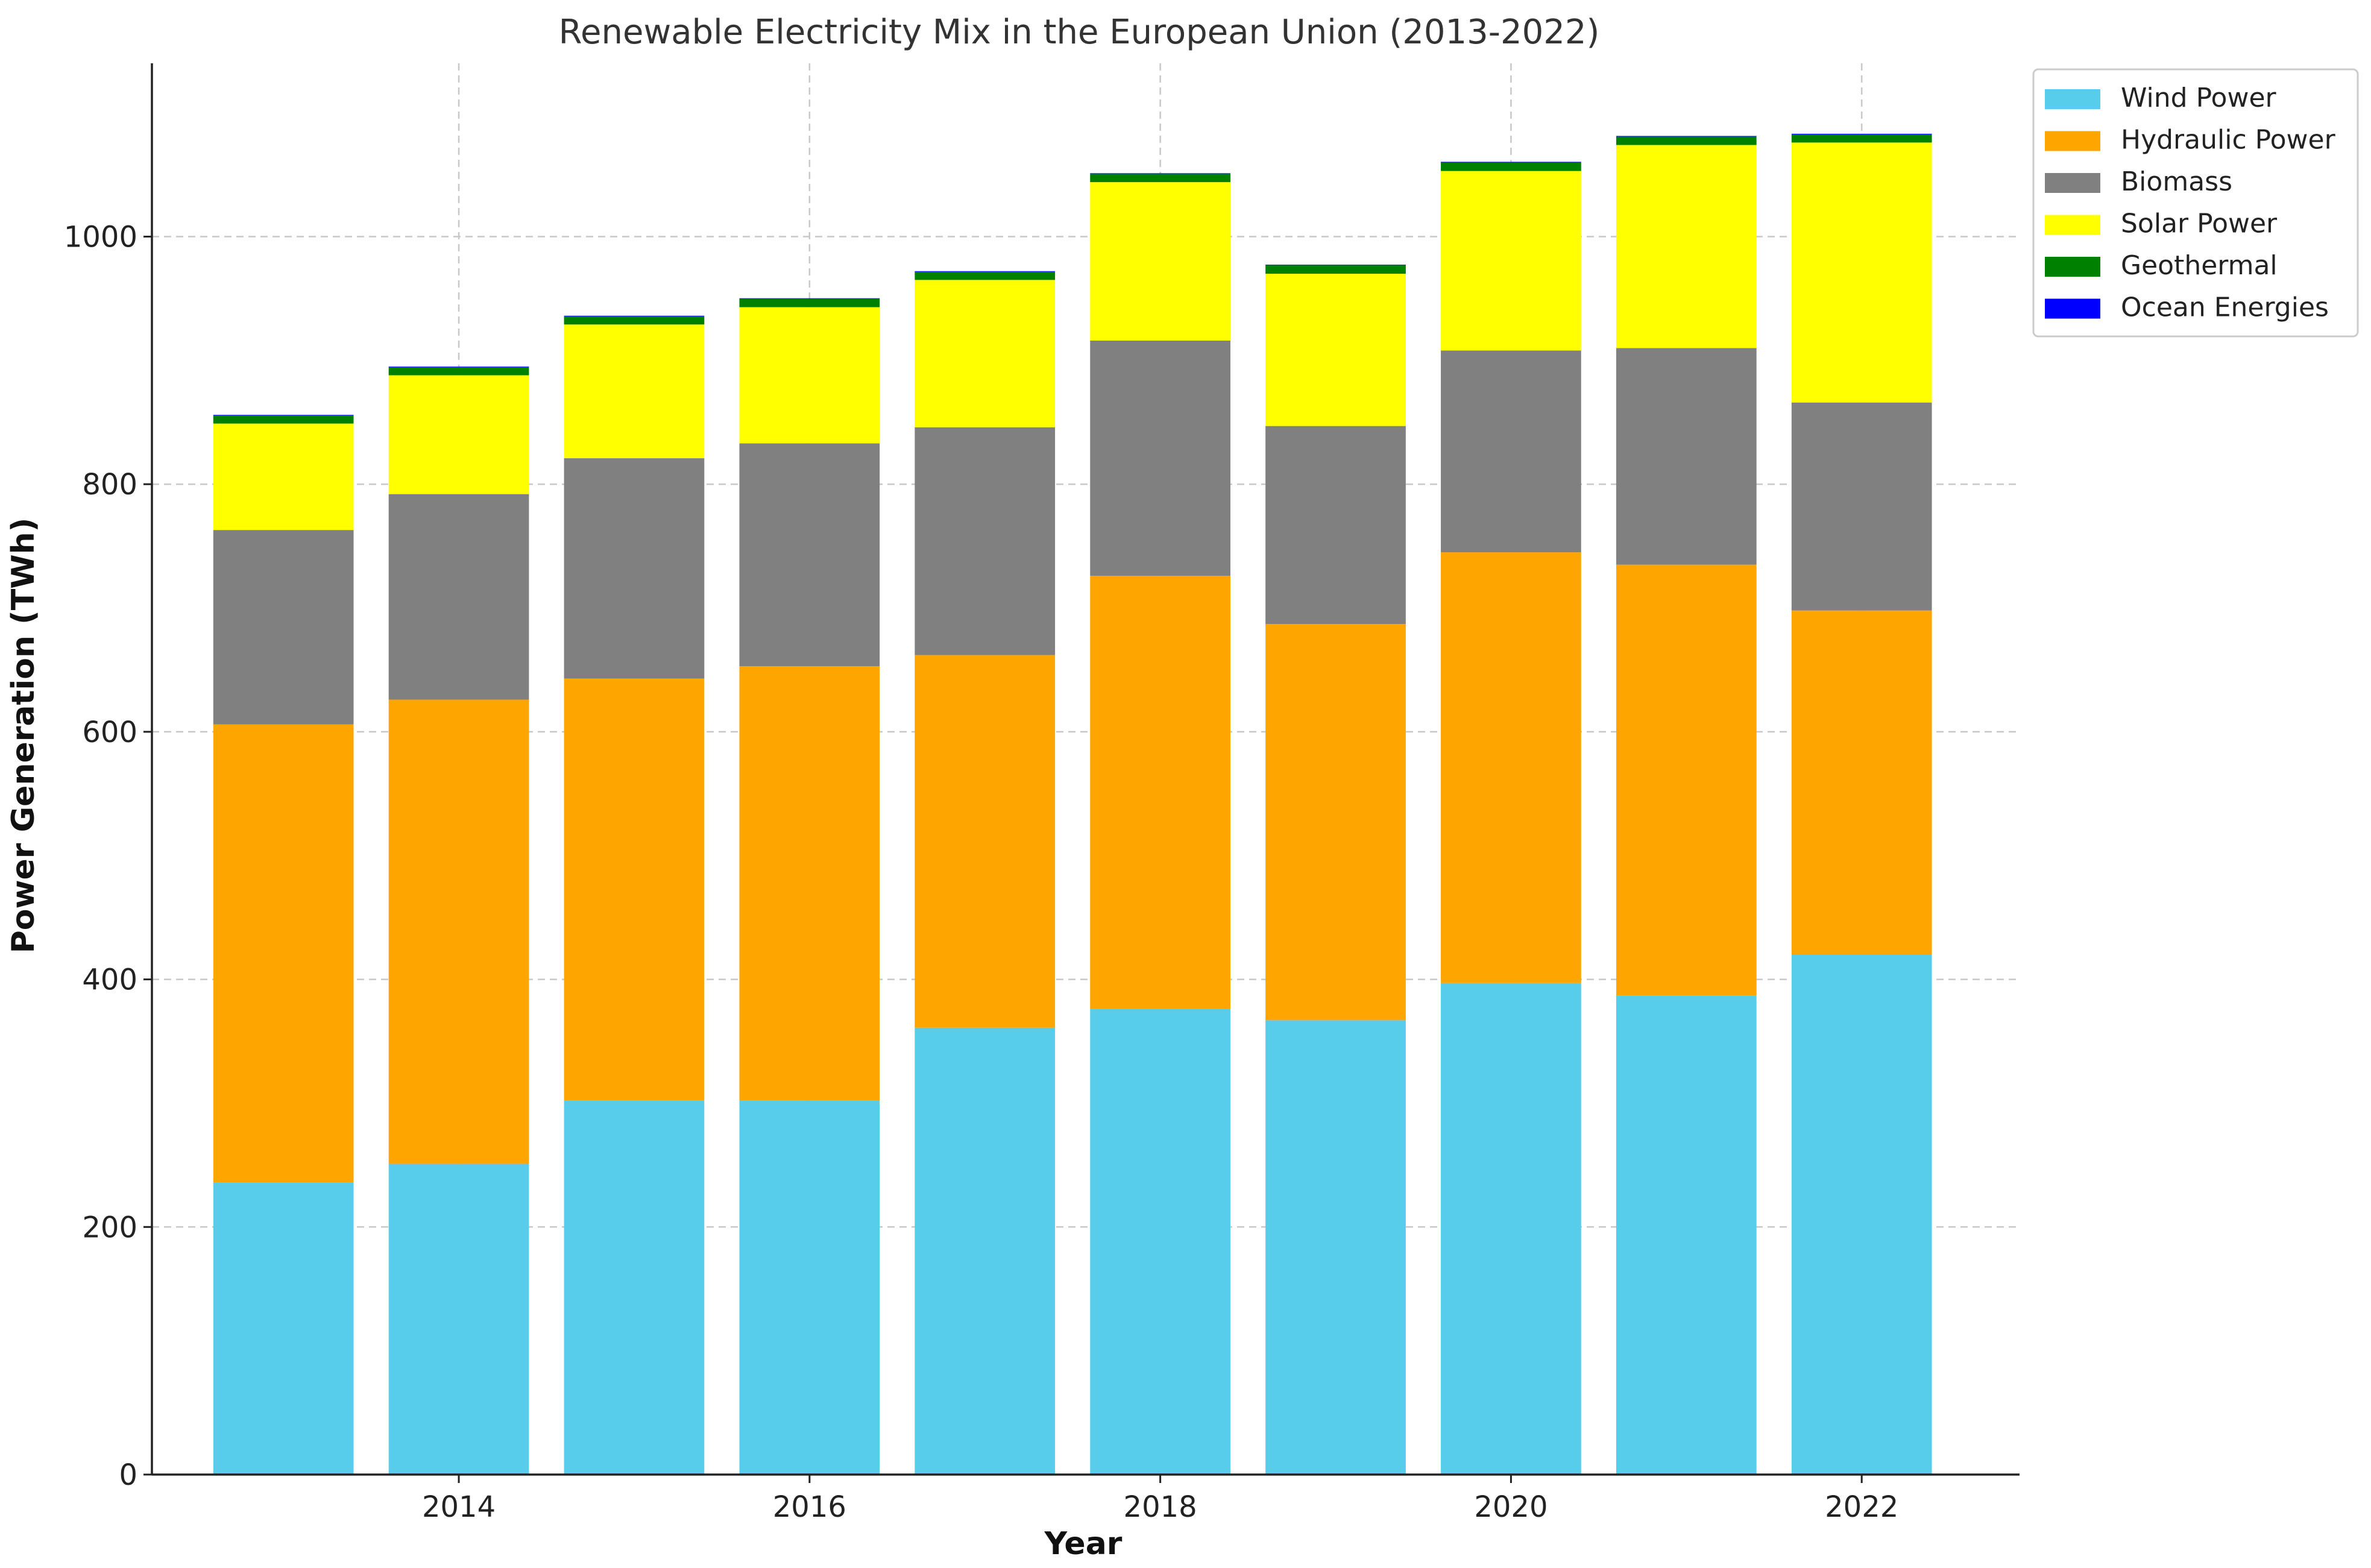  I want to click on bar-biomass-2018, so click(1160, 458).